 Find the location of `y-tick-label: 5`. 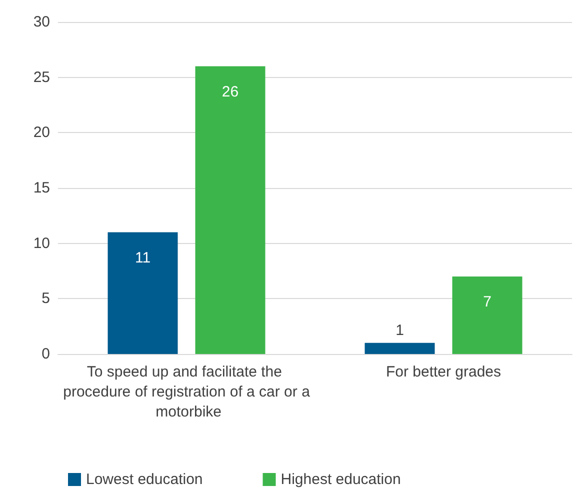

y-tick-label: 5 is located at coordinates (46, 299).